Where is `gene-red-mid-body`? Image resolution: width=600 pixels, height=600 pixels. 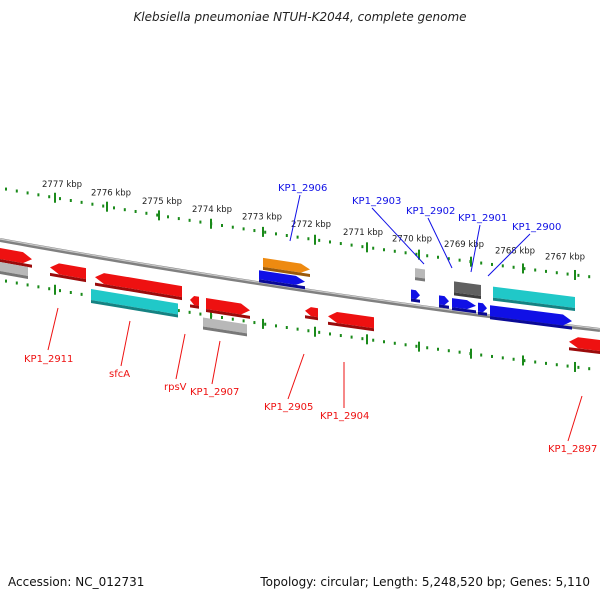
gene-red-mid-body is located at coordinates (228, 306).